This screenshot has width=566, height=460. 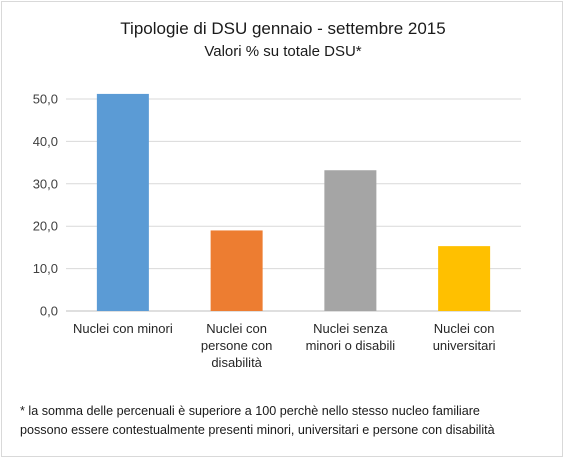 I want to click on y-tick-label: 10,0, so click(x=45, y=268).